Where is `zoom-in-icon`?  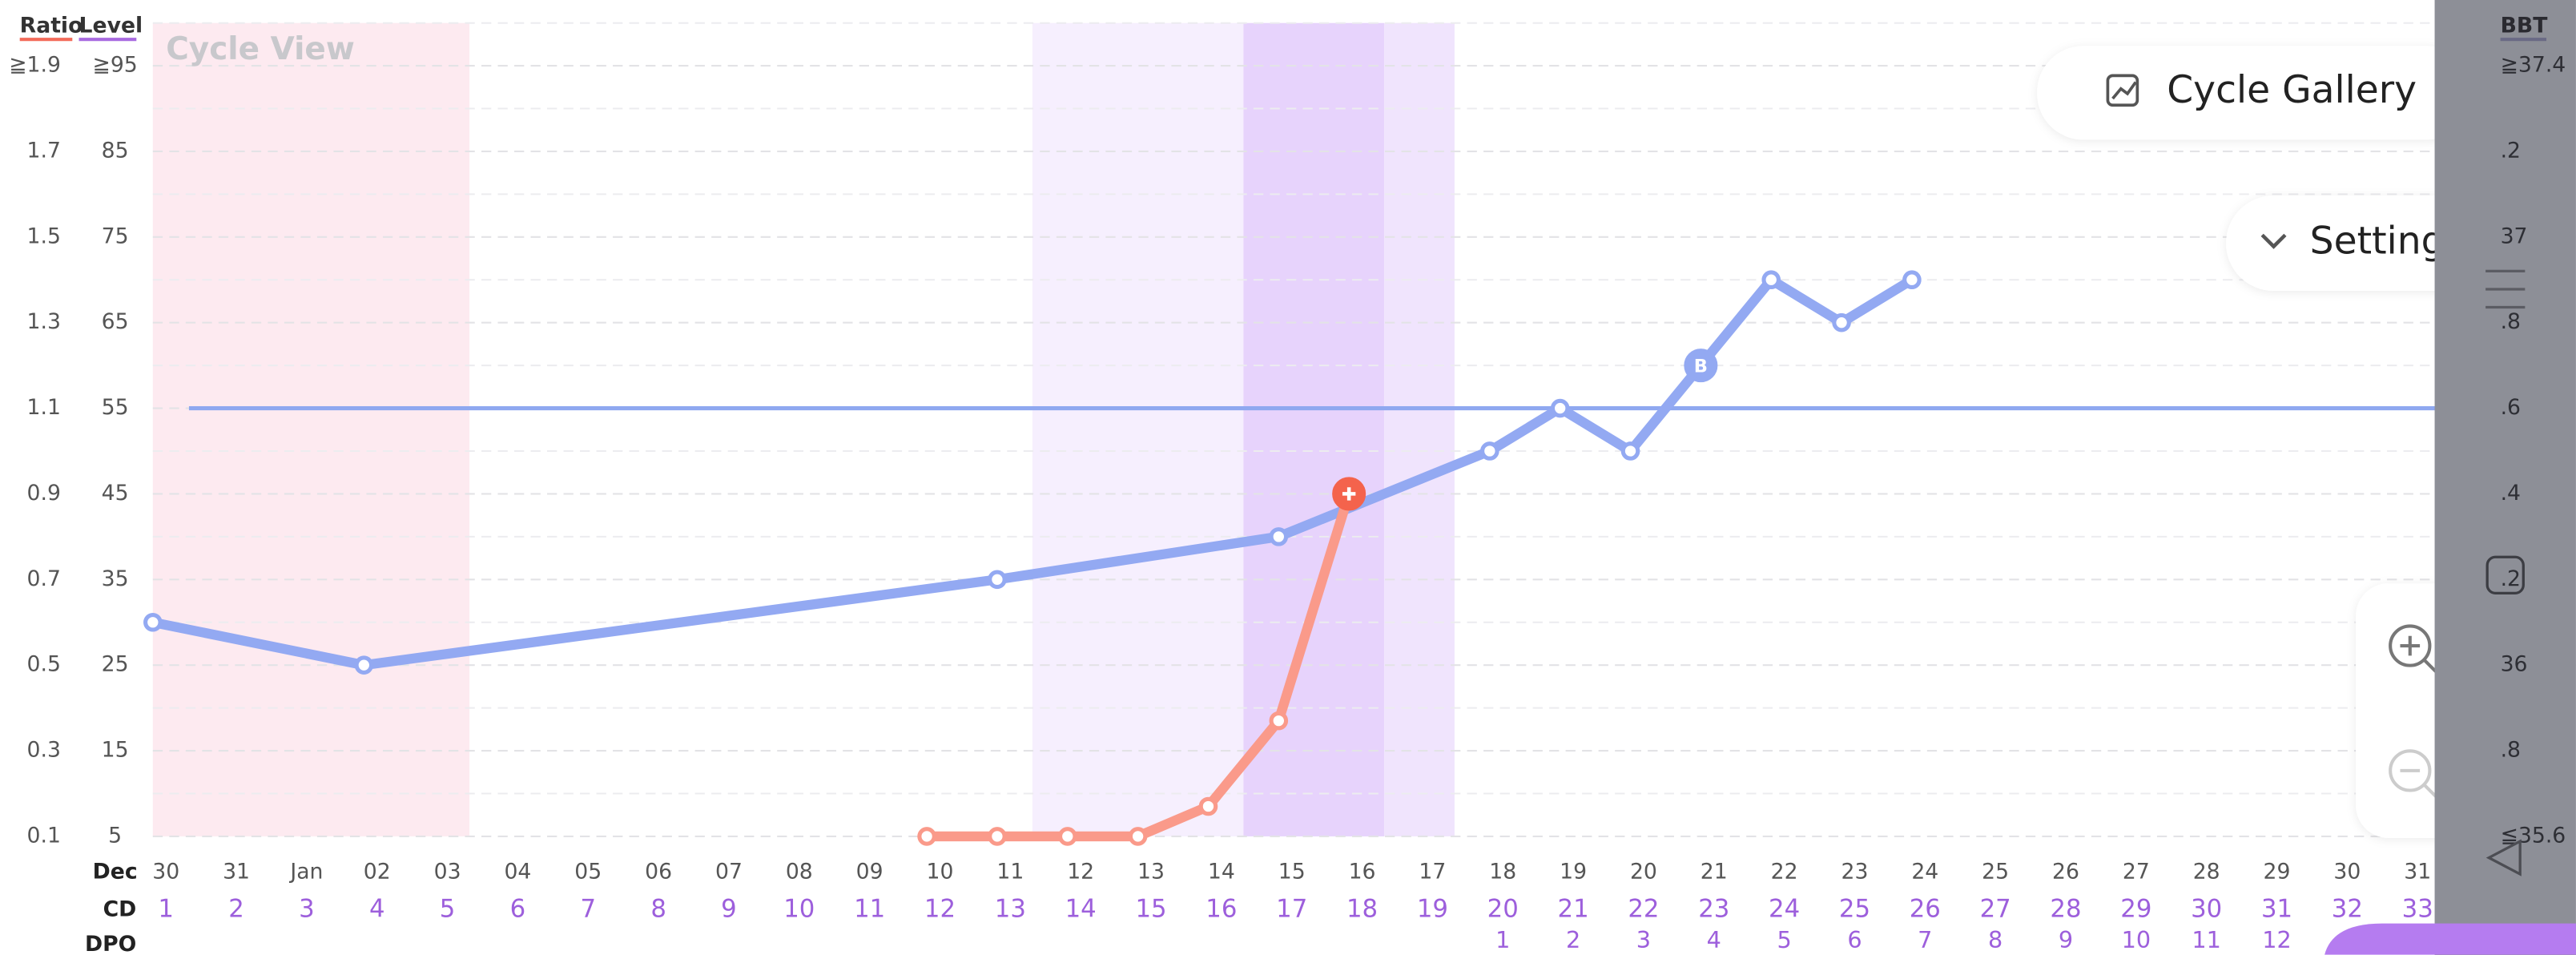 zoom-in-icon is located at coordinates (2419, 654).